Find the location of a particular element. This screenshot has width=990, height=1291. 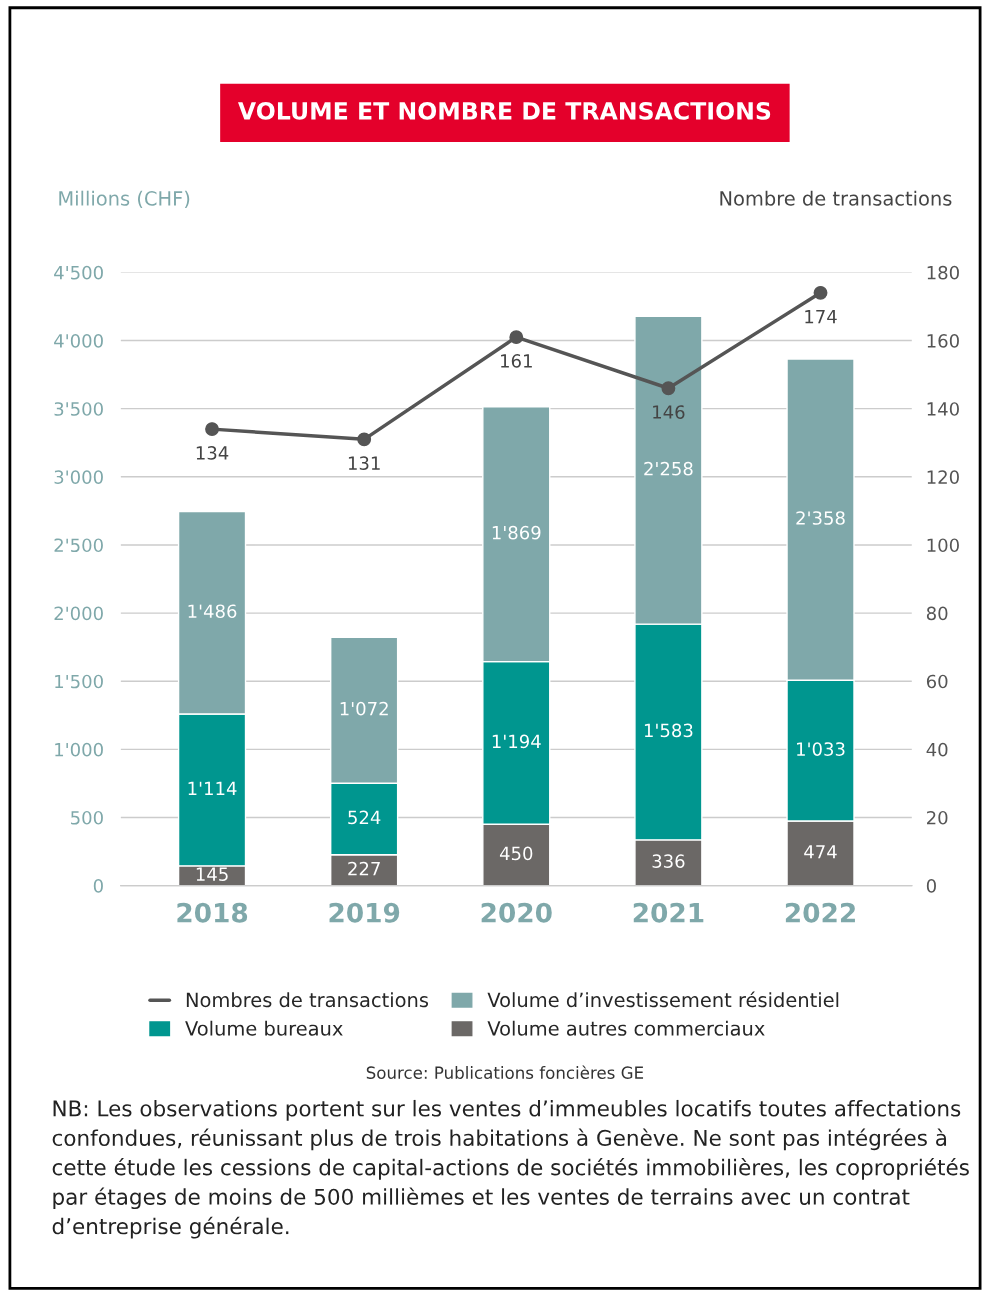

data-label: 474 is located at coordinates (820, 852).